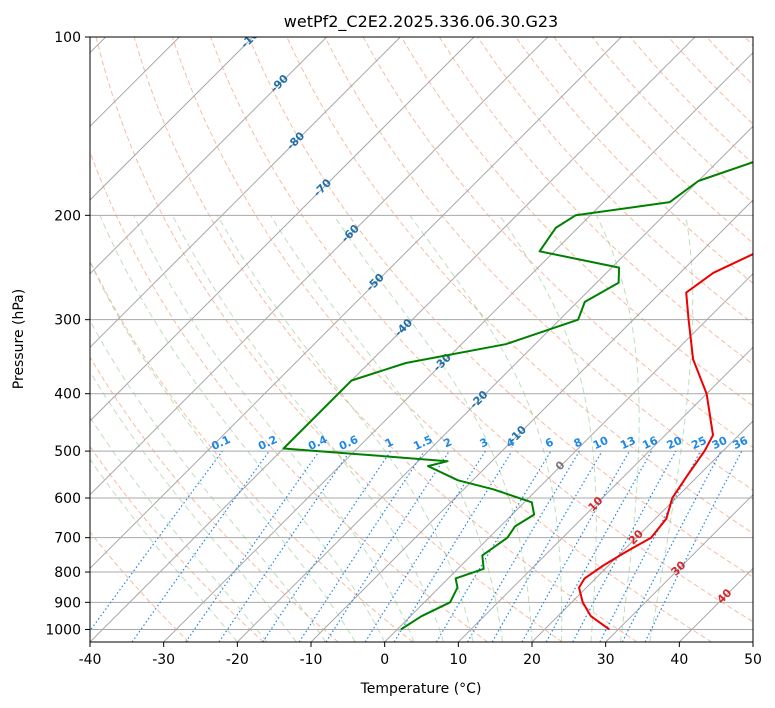 This screenshot has width=775, height=708. Describe the element at coordinates (679, 660) in the screenshot. I see `x-tick-label: 40` at that location.